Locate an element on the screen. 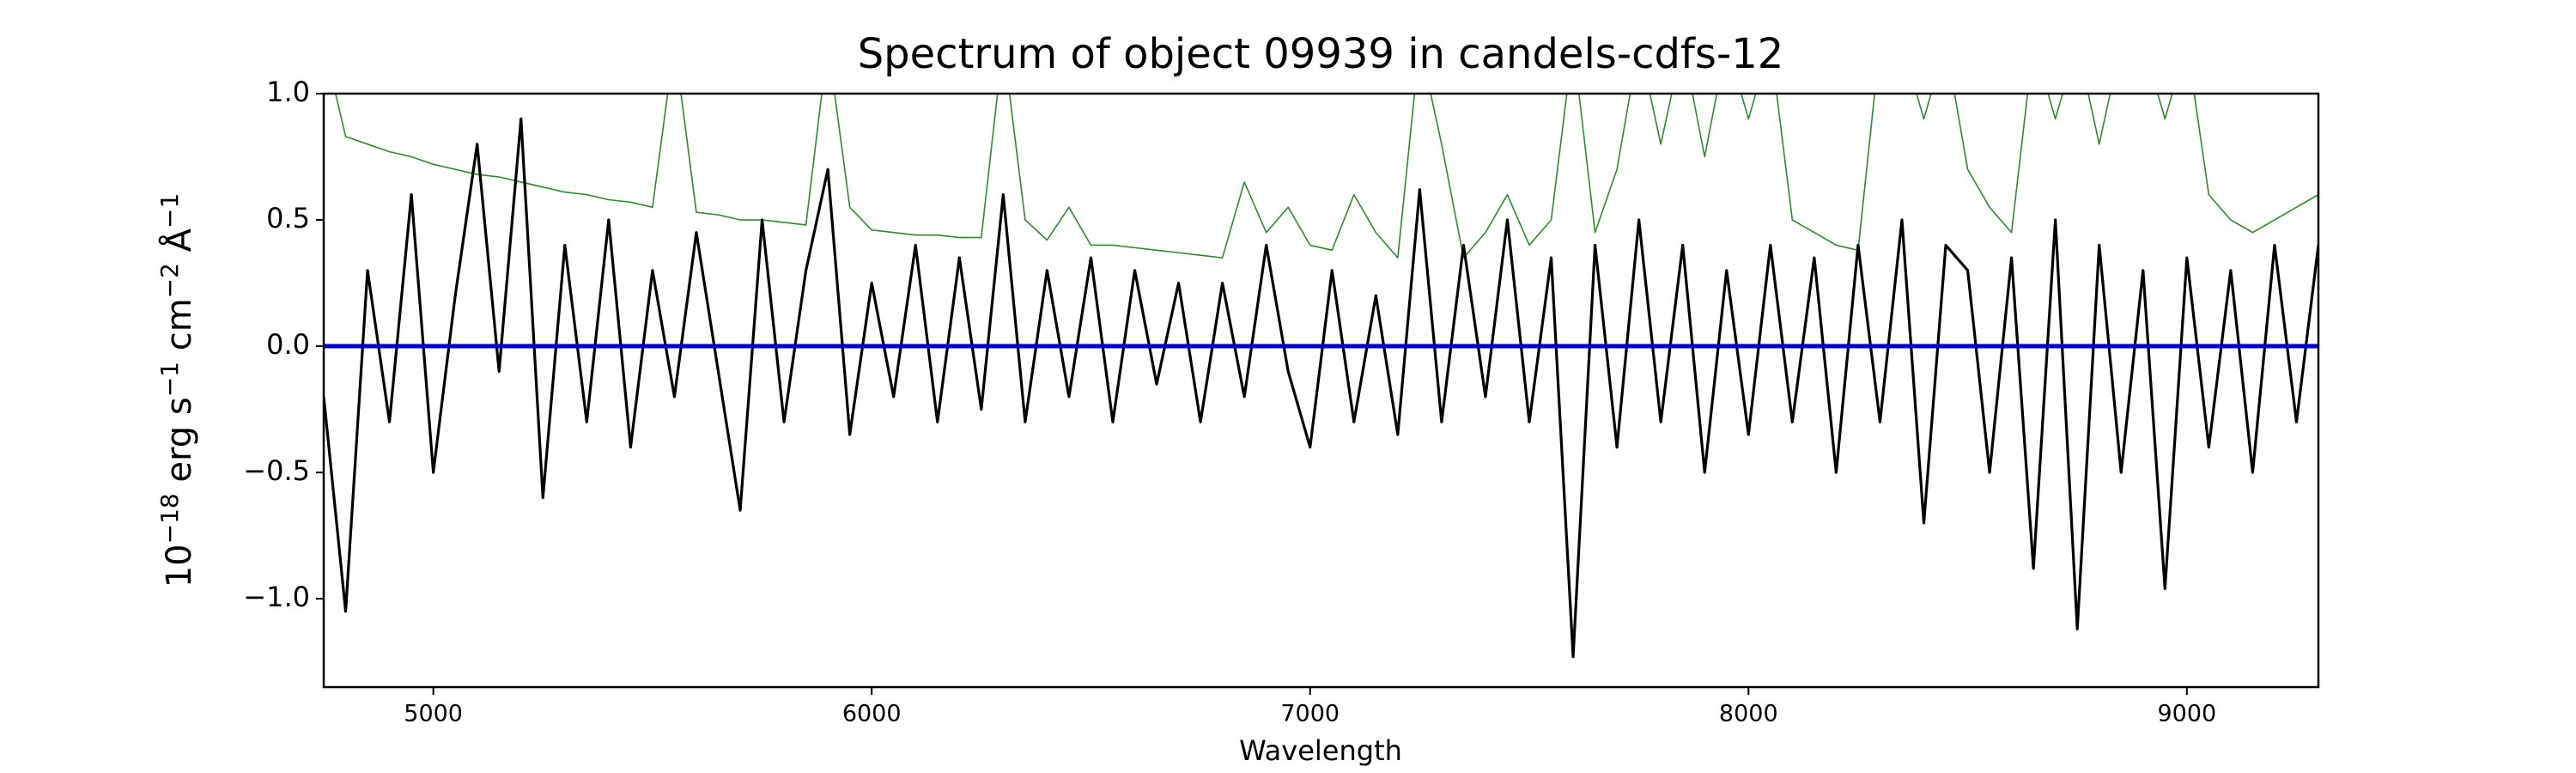 The height and width of the screenshot is (773, 2576). y-axis-label-part: −2 is located at coordinates (170, 280).